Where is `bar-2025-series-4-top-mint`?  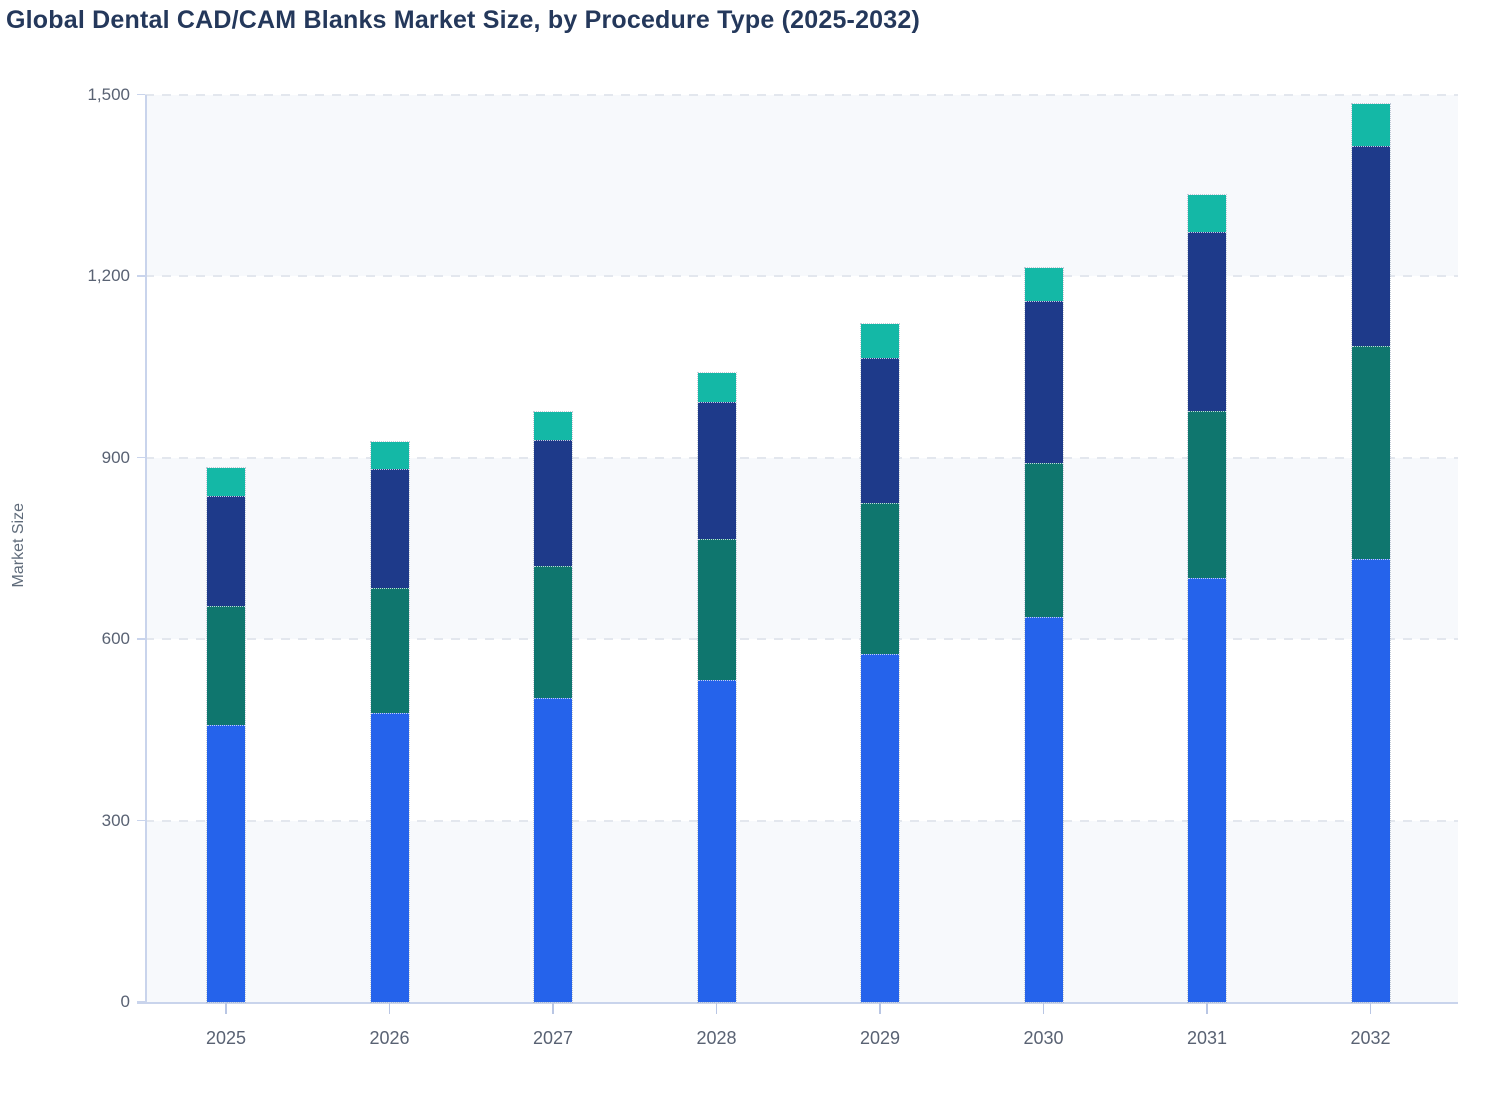 bar-2025-series-4-top-mint is located at coordinates (226, 481).